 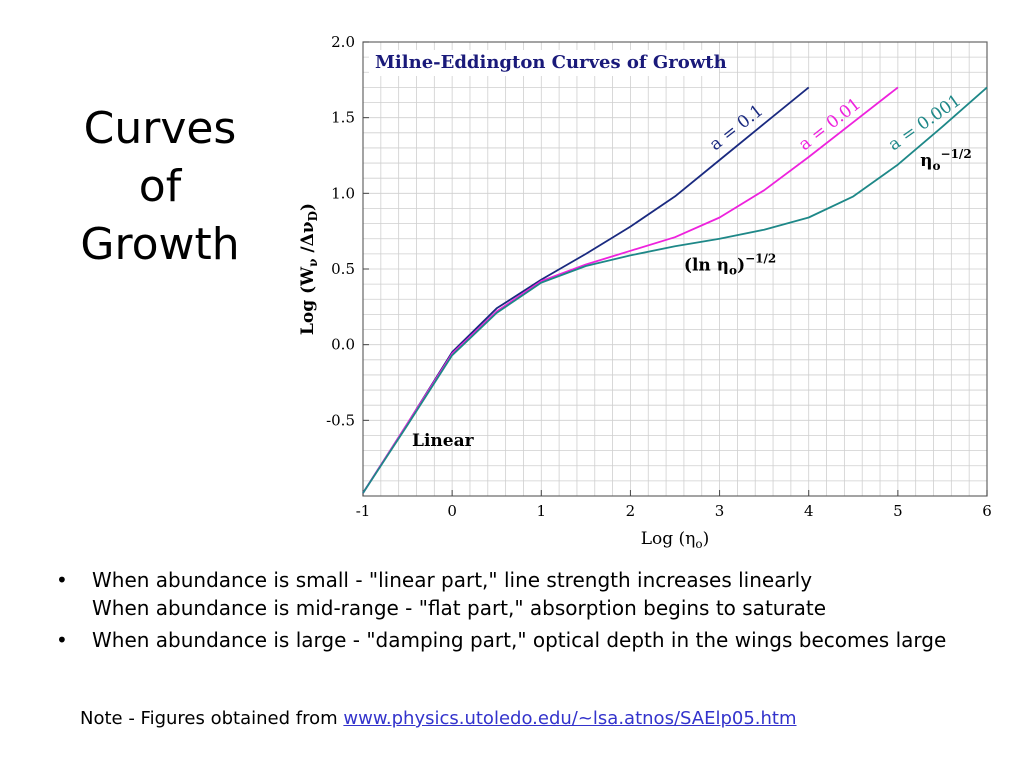 I want to click on x-axis-label-sub: o, so click(x=698, y=544).